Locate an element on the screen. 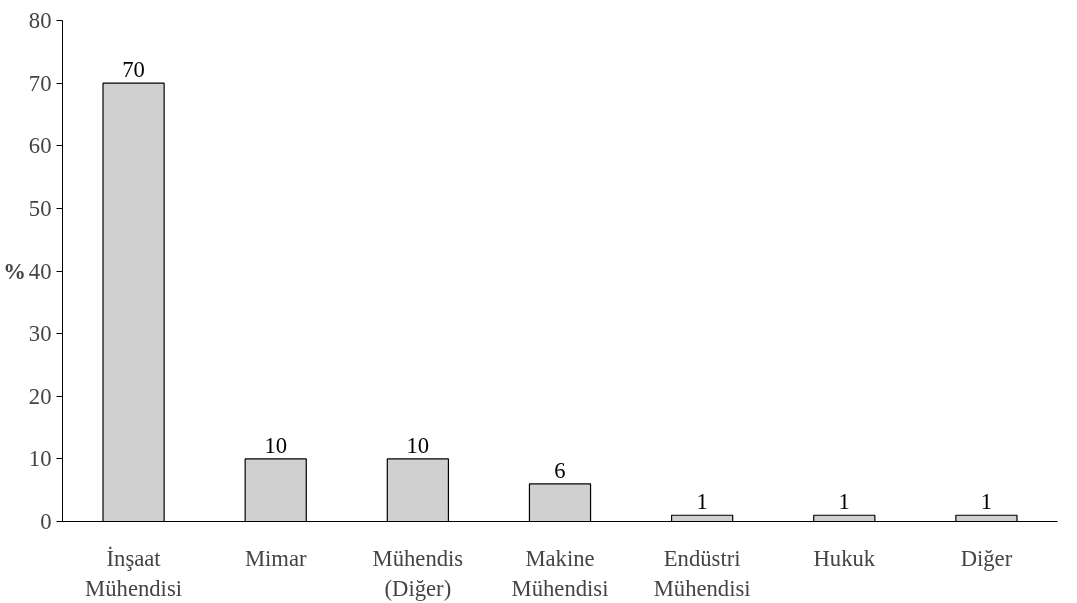  x-tick-label: Endüstri Mühendisi is located at coordinates (702, 573).